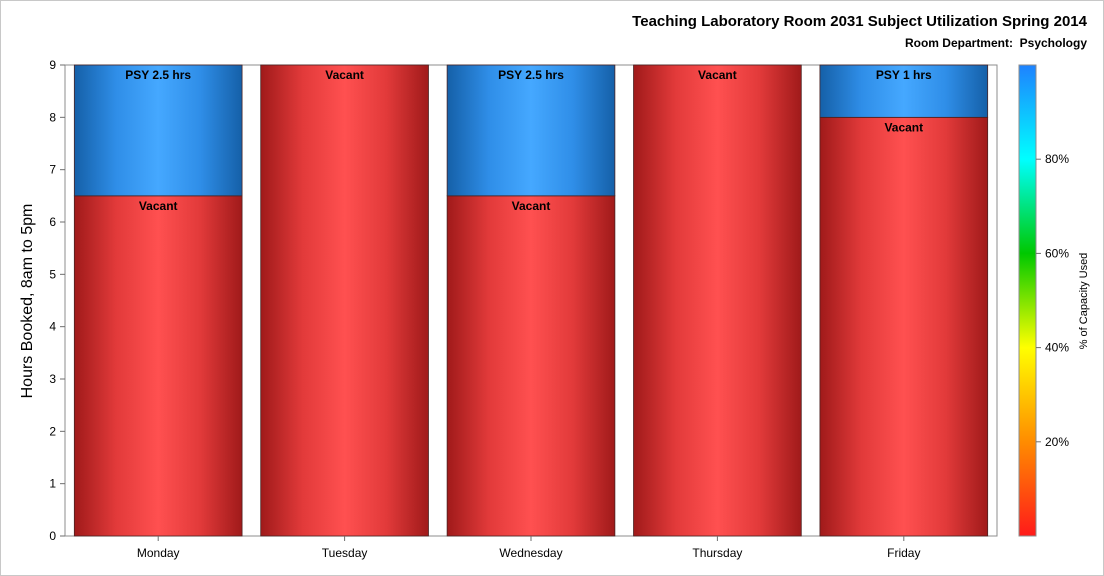  Describe the element at coordinates (158, 130) in the screenshot. I see `bar-segment-psy-monday` at that location.